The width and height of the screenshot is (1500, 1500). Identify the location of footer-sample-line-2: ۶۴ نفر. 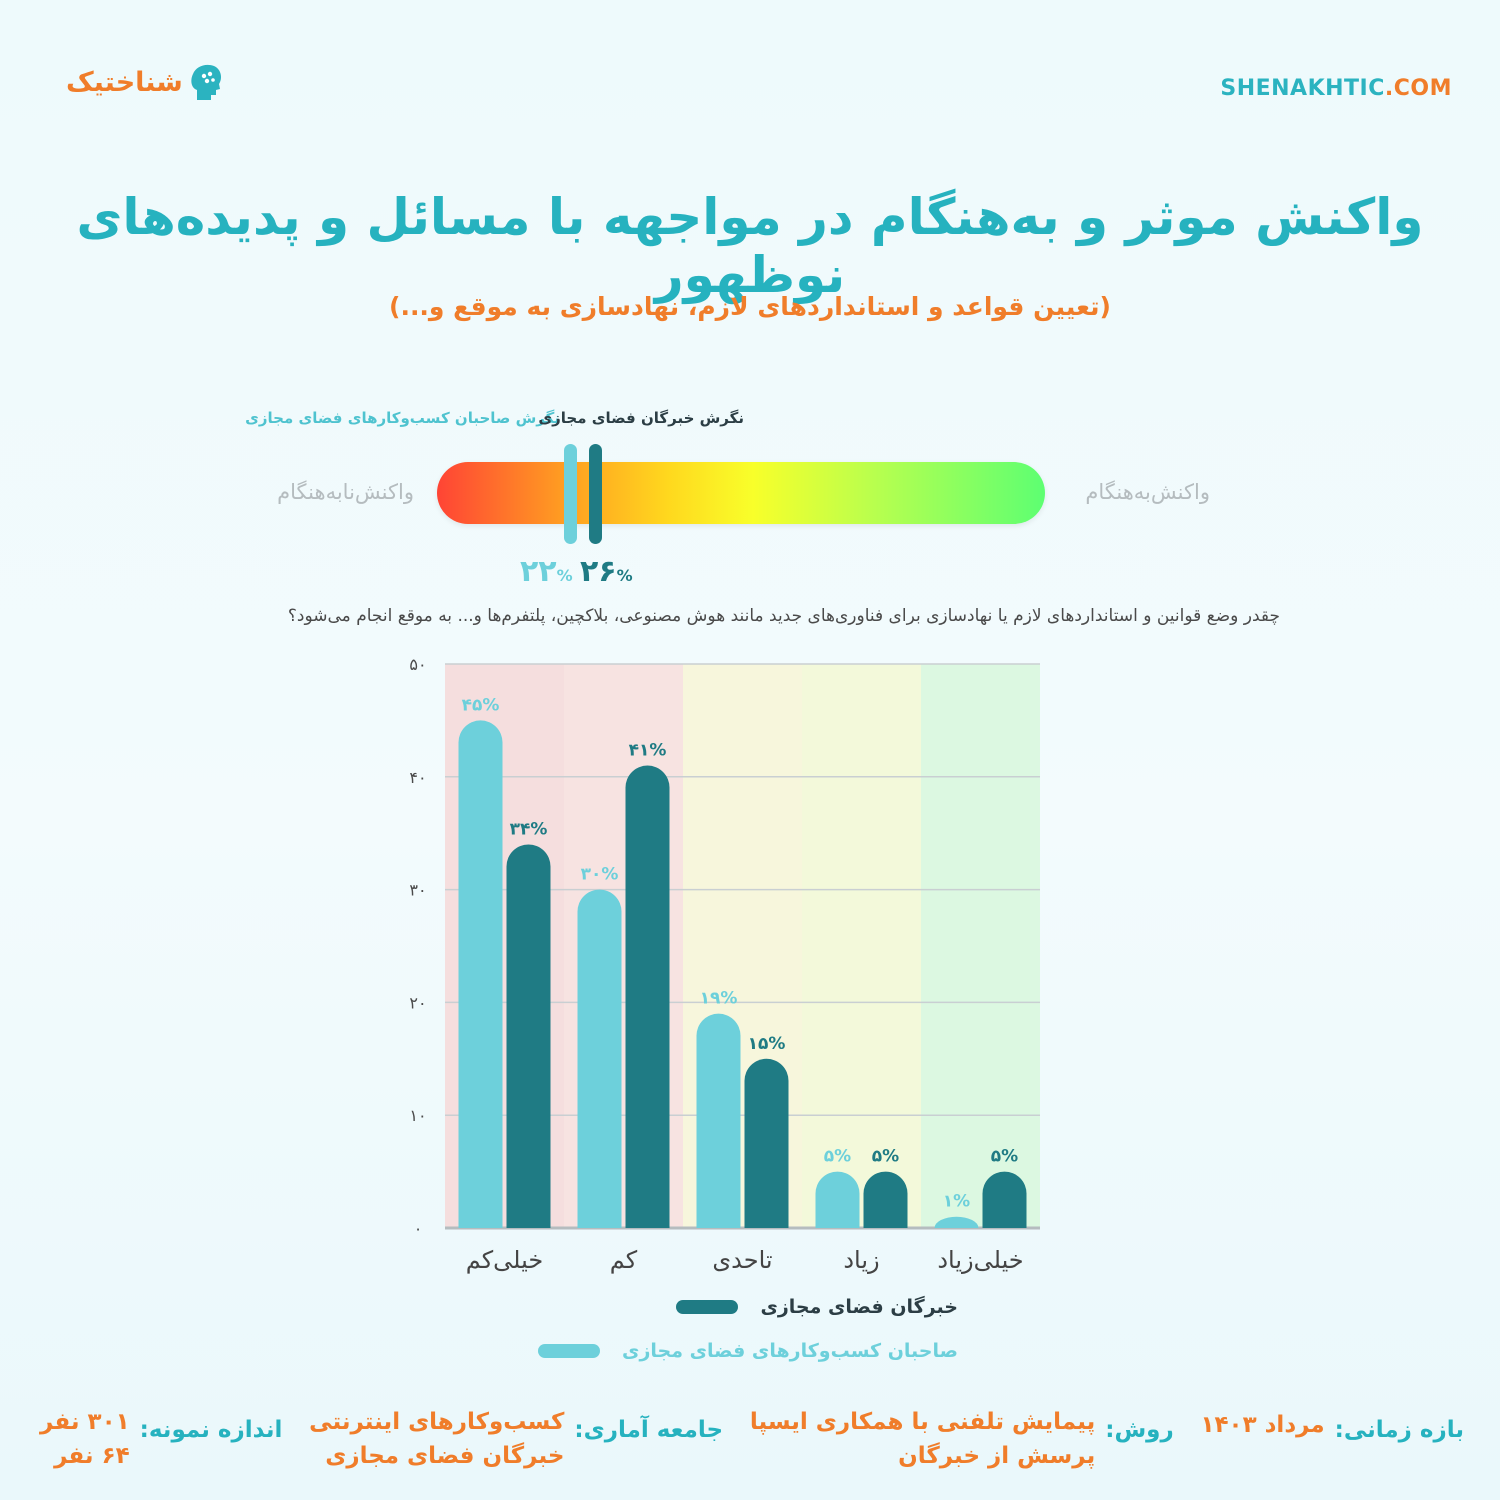
(92, 1456).